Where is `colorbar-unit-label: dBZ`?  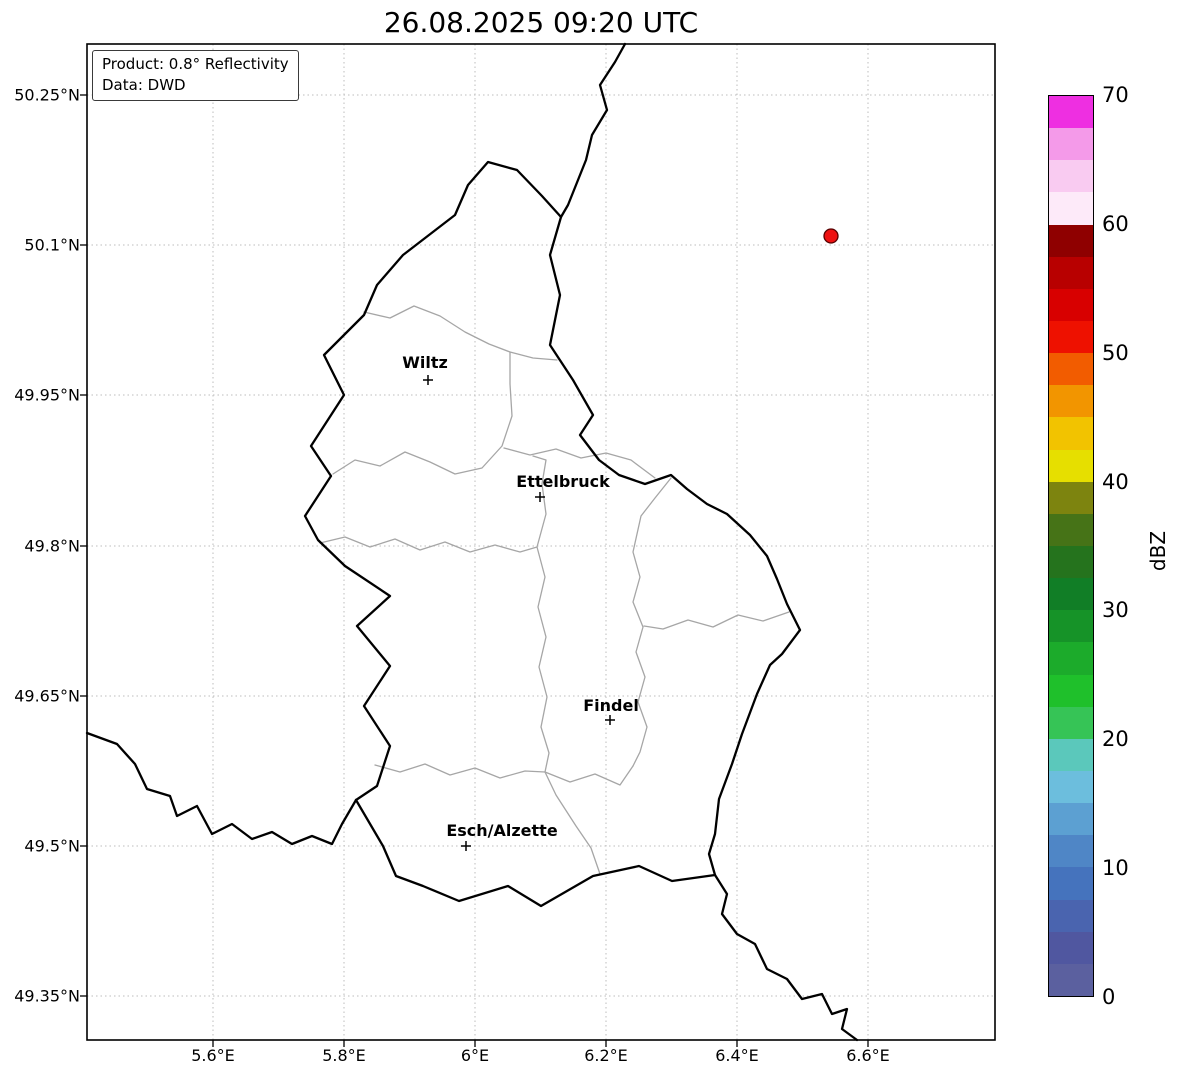
colorbar-unit-label: dBZ is located at coordinates (1158, 551).